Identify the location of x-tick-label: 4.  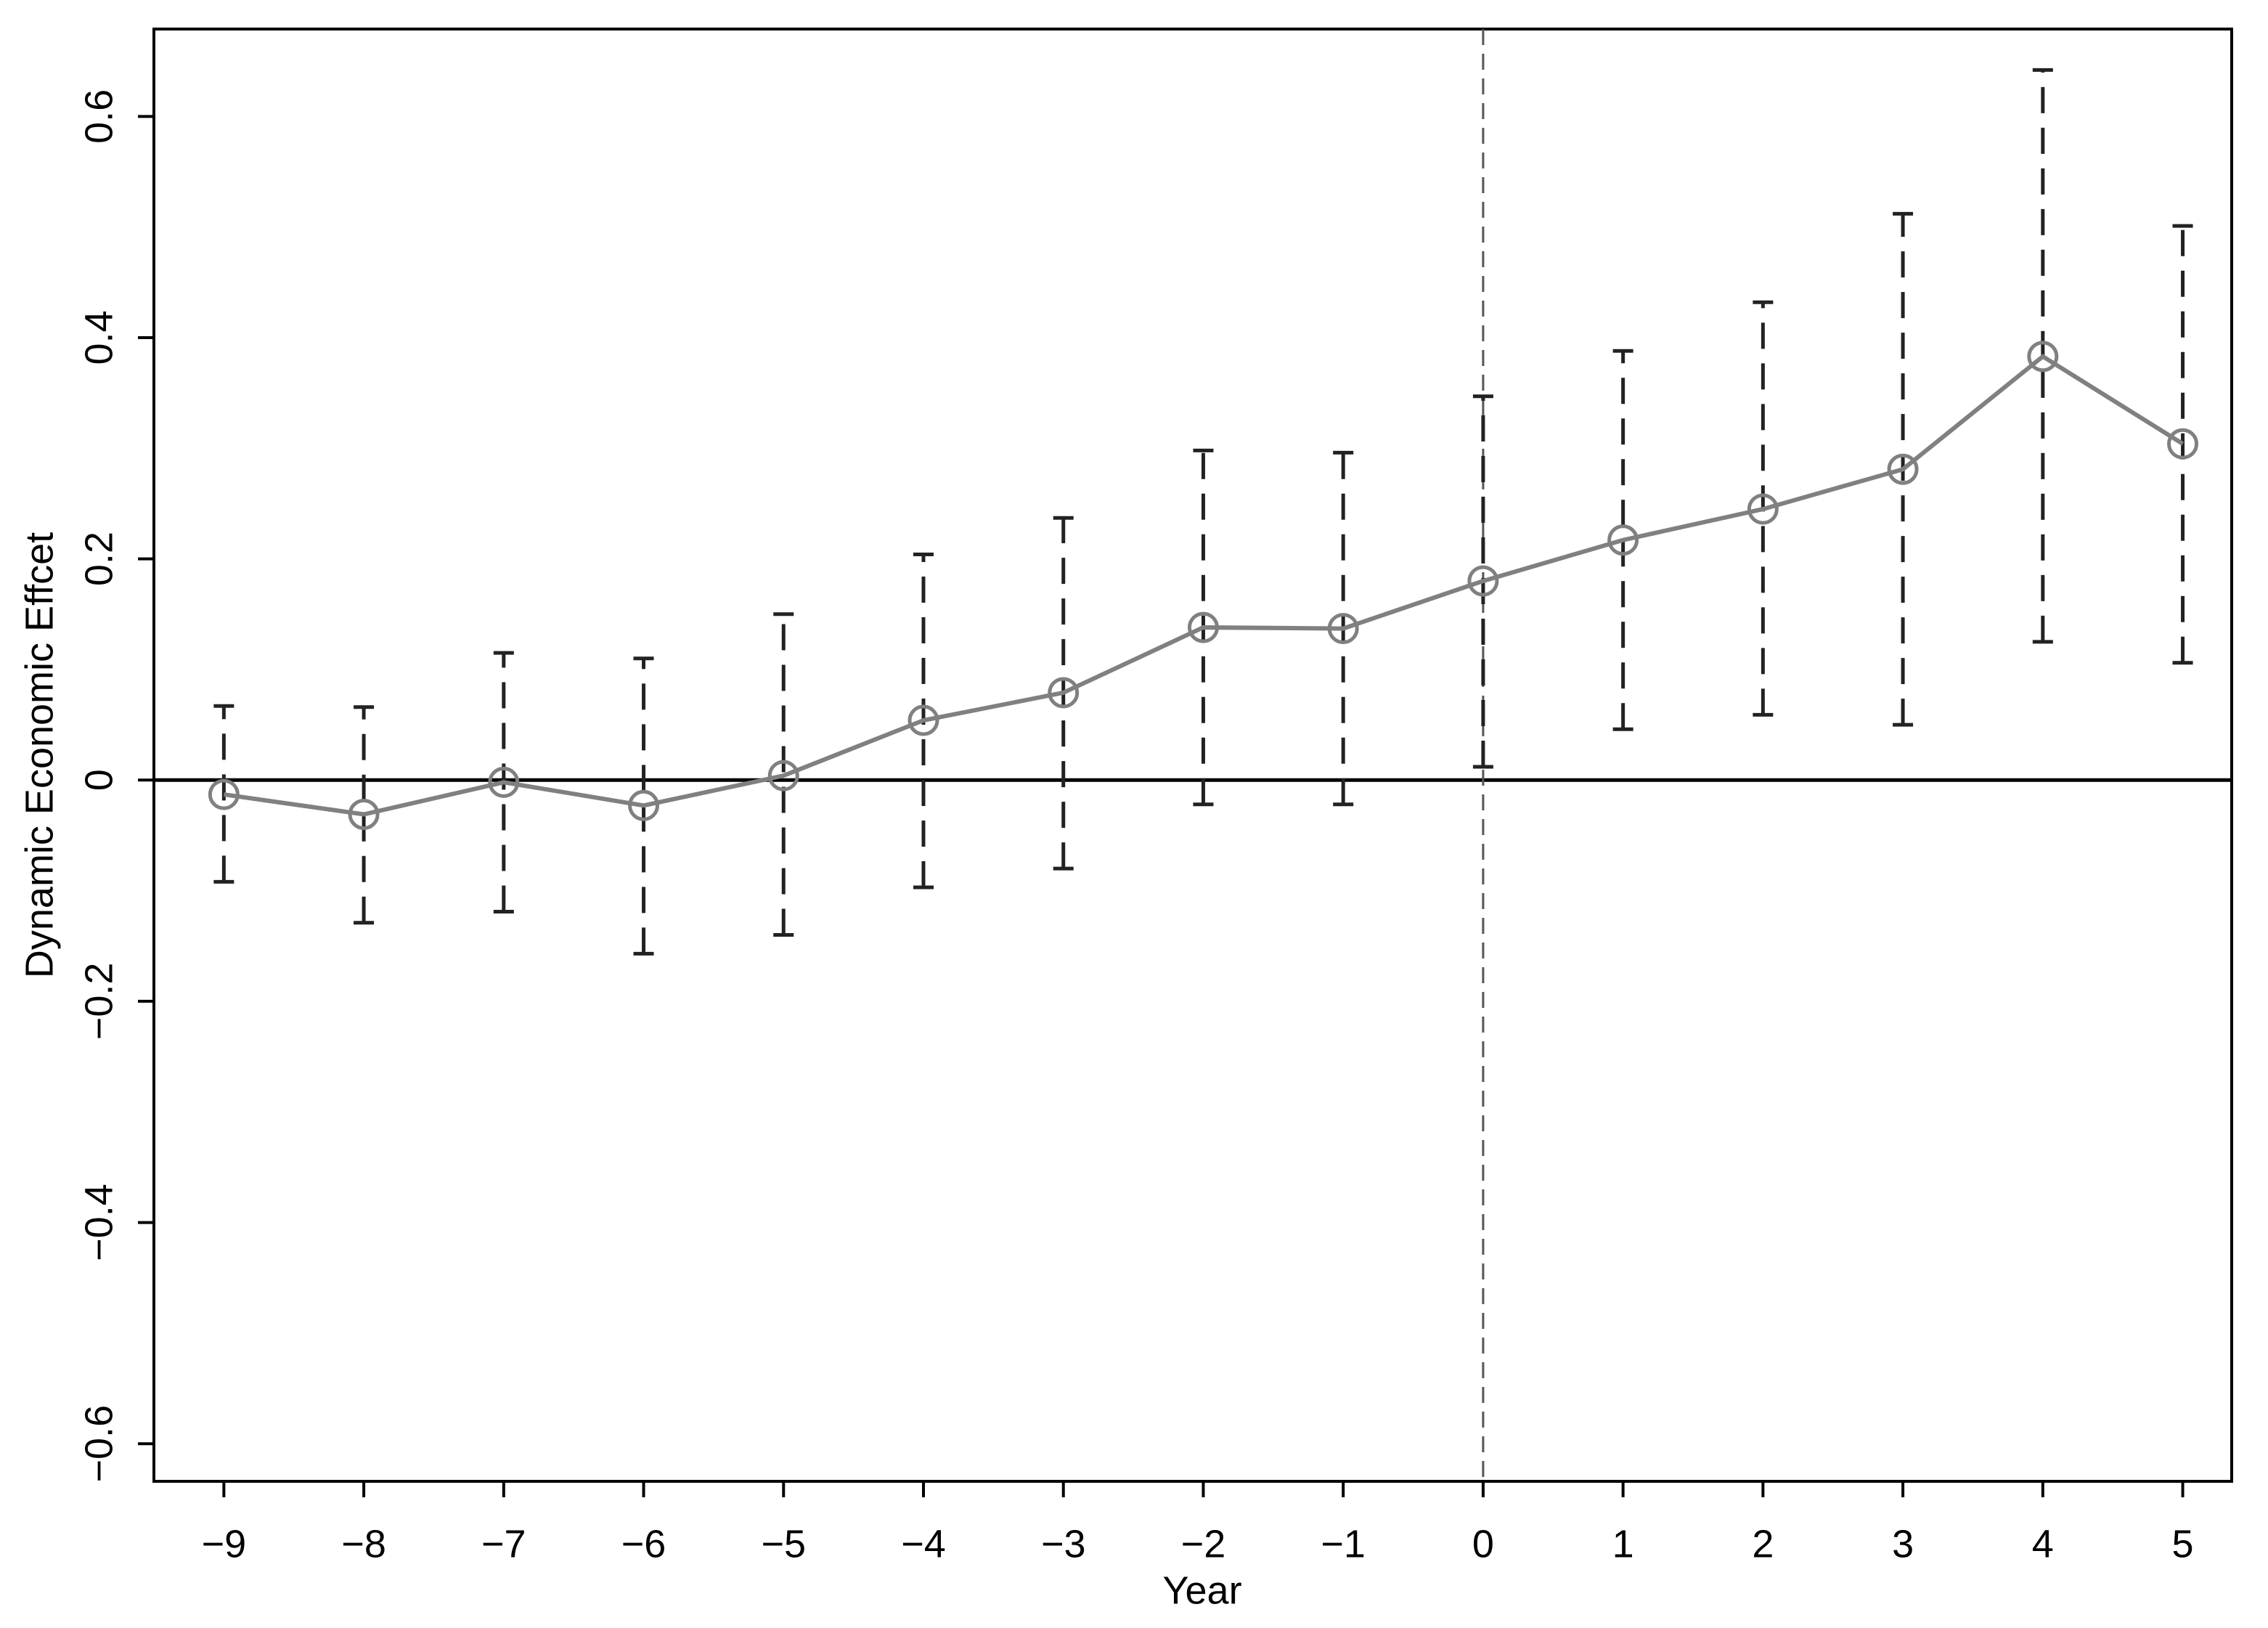
(2043, 1544).